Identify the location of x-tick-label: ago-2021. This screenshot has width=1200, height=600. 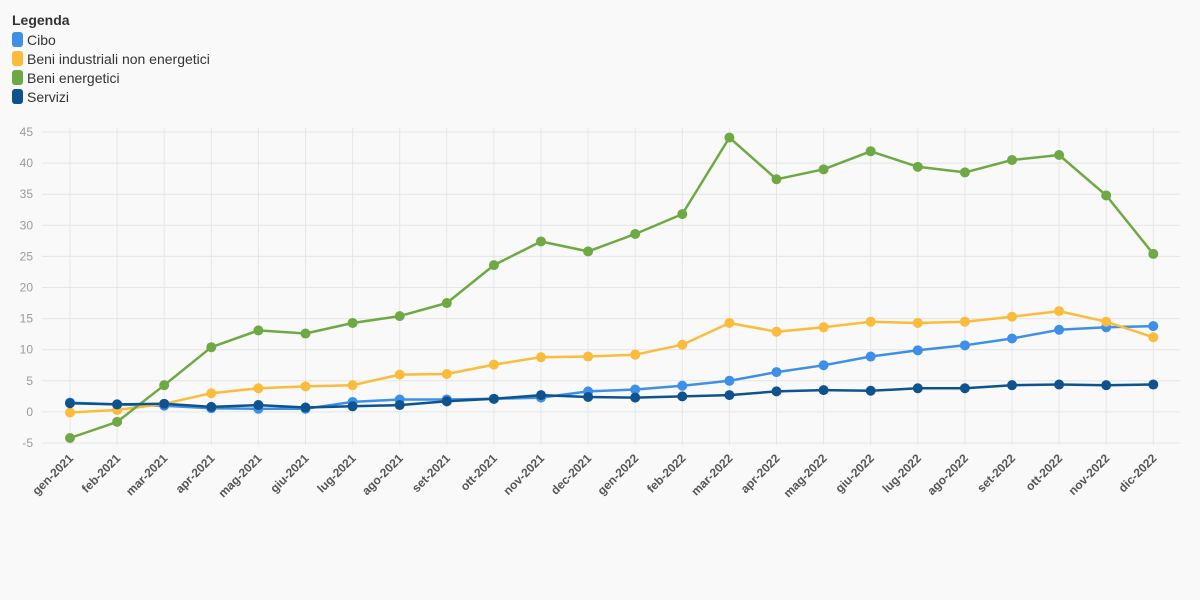
(382, 474).